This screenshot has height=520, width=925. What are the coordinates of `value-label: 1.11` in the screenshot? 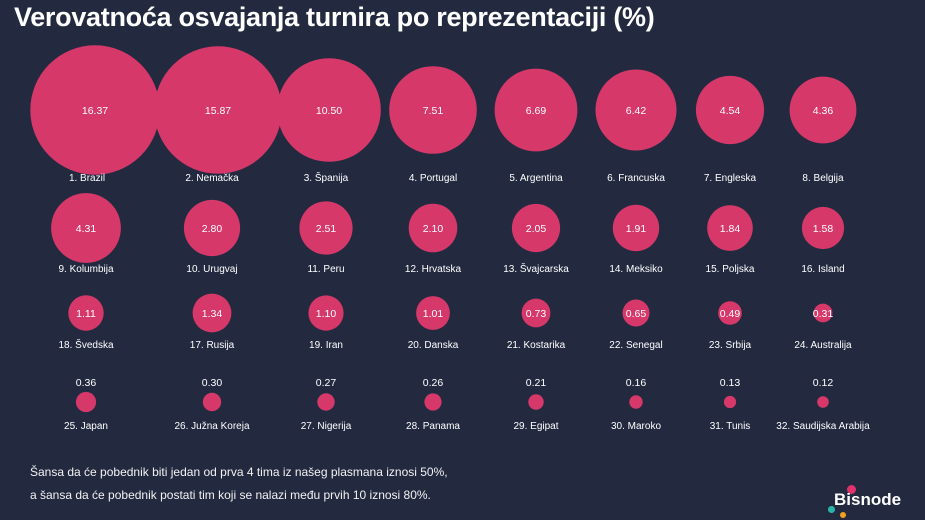 It's located at (86, 314).